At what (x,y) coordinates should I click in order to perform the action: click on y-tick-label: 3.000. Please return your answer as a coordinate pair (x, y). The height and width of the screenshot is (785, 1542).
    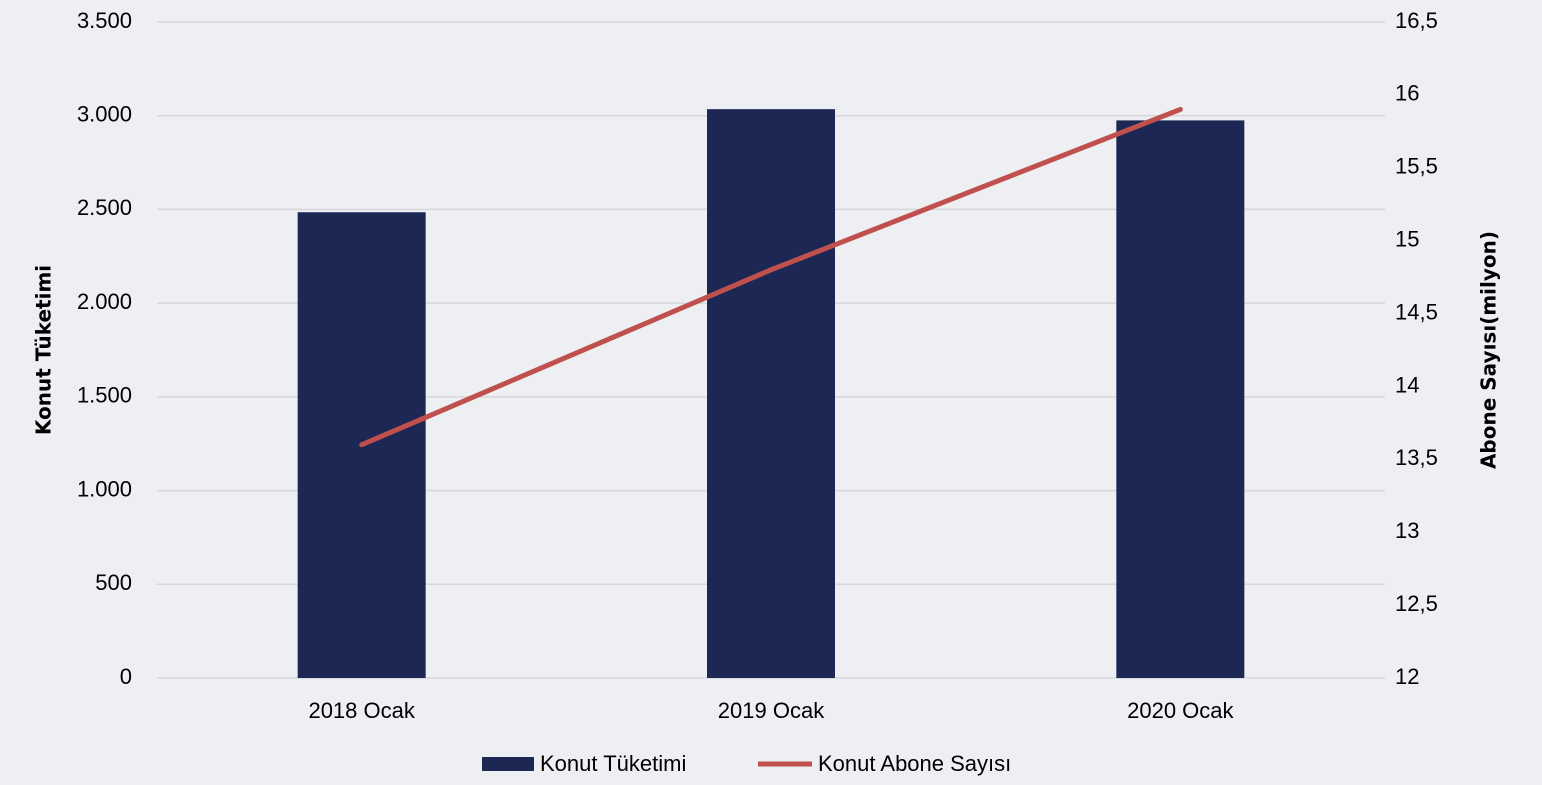
    Looking at the image, I should click on (104, 114).